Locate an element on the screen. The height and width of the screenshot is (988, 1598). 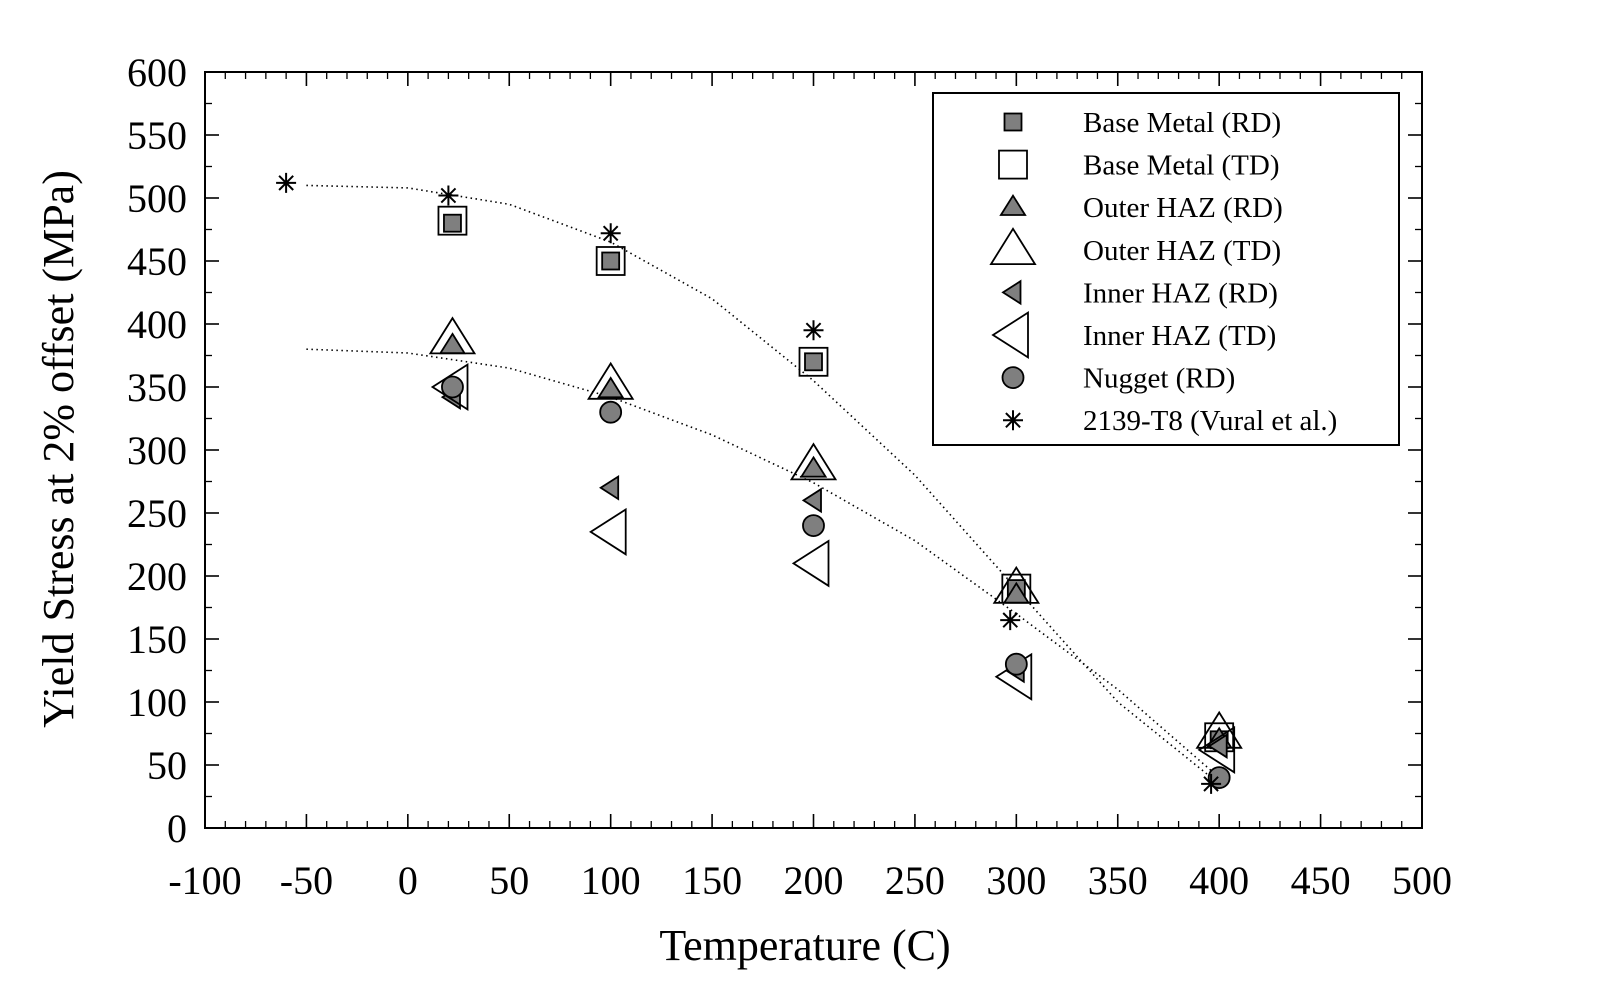
y-tick-label: 0 is located at coordinates (177, 828).